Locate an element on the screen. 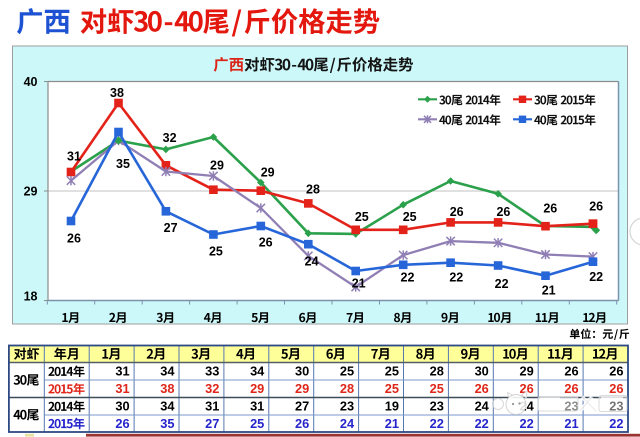 This screenshot has height=437, width=640. svg-text: 19 is located at coordinates (392, 406).